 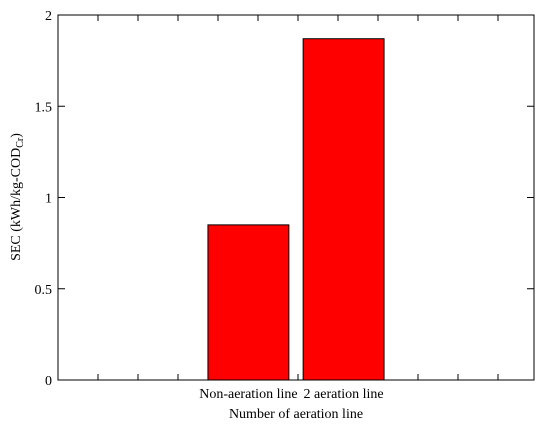 I want to click on y-axis-title: SEC (kWh/kg-CODCr), so click(x=17, y=197).